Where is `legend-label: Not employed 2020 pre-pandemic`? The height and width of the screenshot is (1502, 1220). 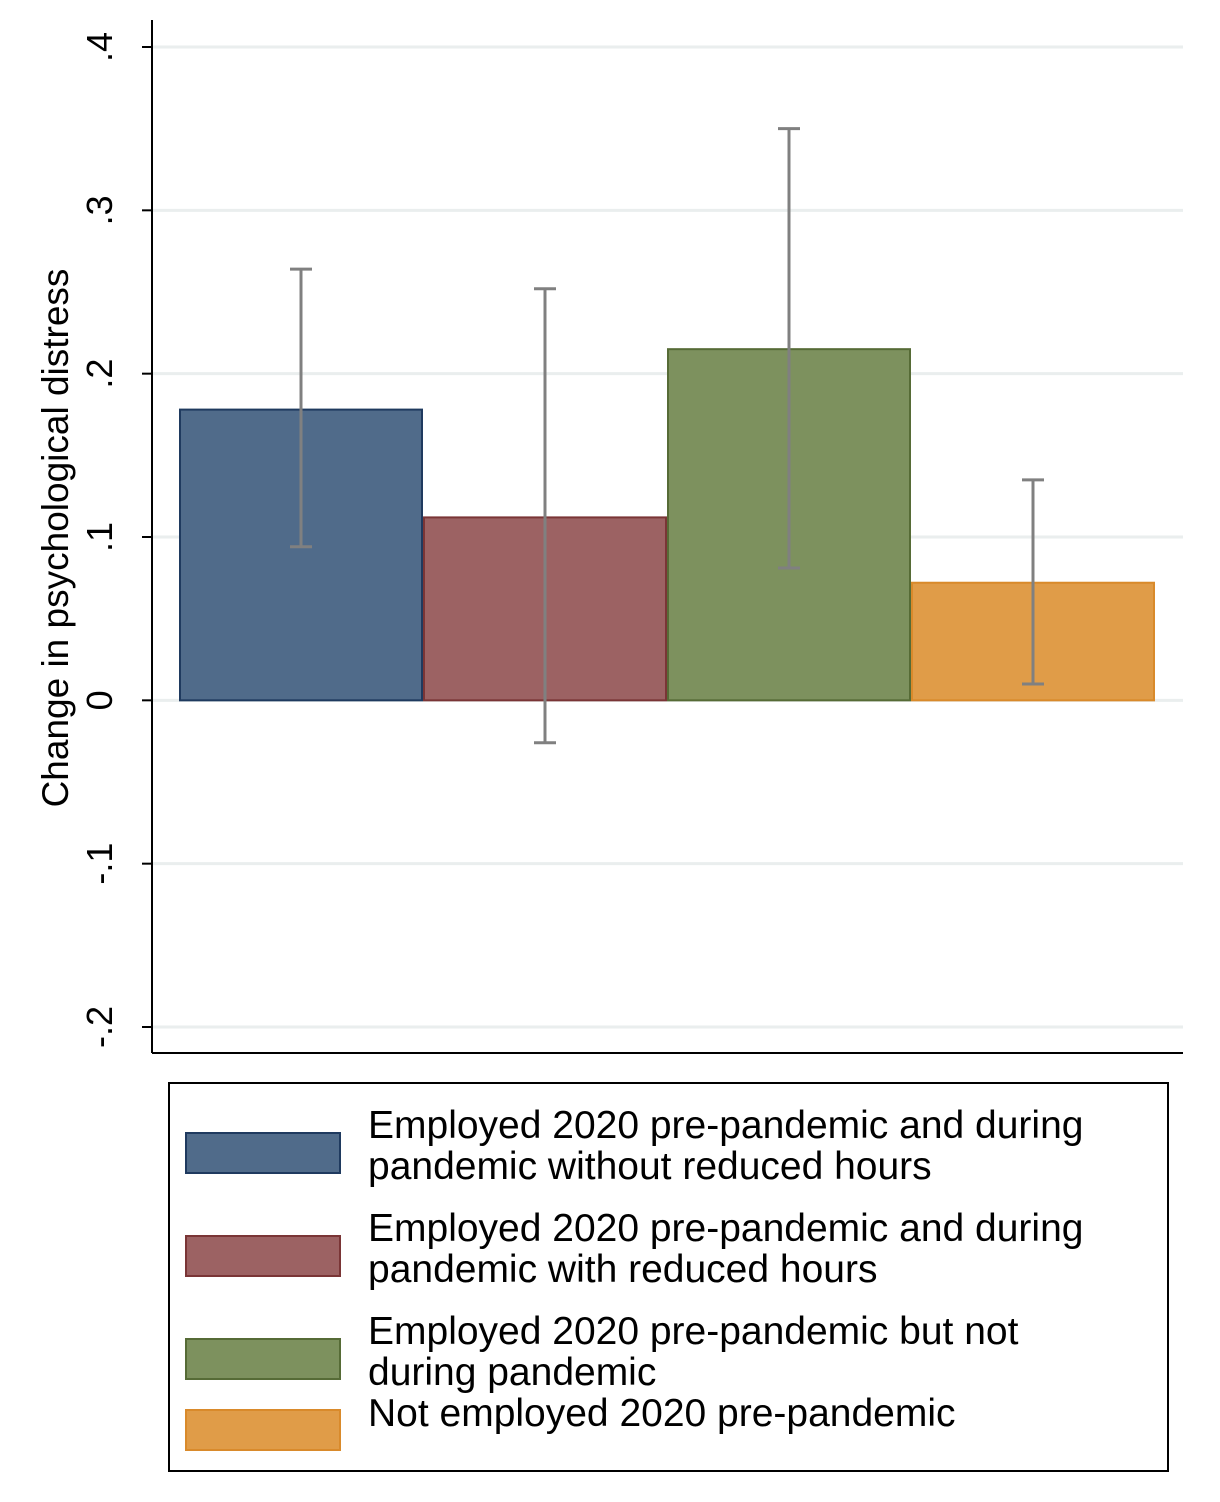 legend-label: Not employed 2020 pre-pandemic is located at coordinates (662, 1413).